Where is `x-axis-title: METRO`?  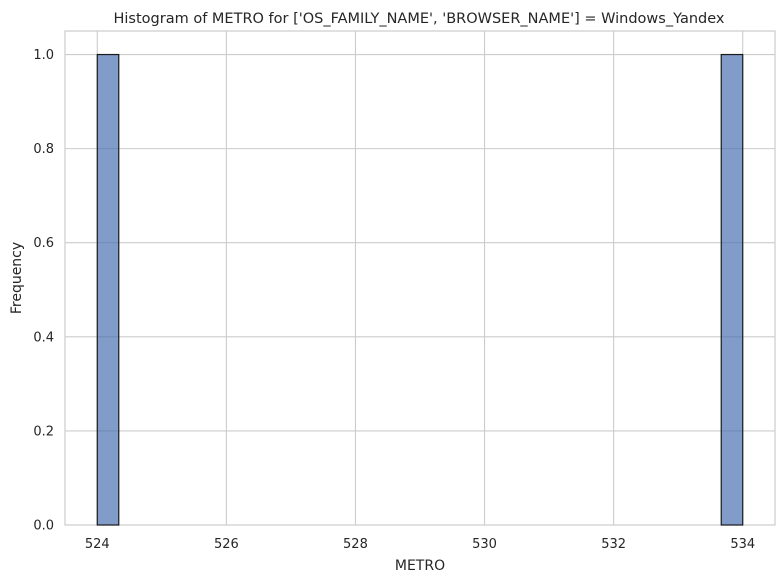
x-axis-title: METRO is located at coordinates (420, 566).